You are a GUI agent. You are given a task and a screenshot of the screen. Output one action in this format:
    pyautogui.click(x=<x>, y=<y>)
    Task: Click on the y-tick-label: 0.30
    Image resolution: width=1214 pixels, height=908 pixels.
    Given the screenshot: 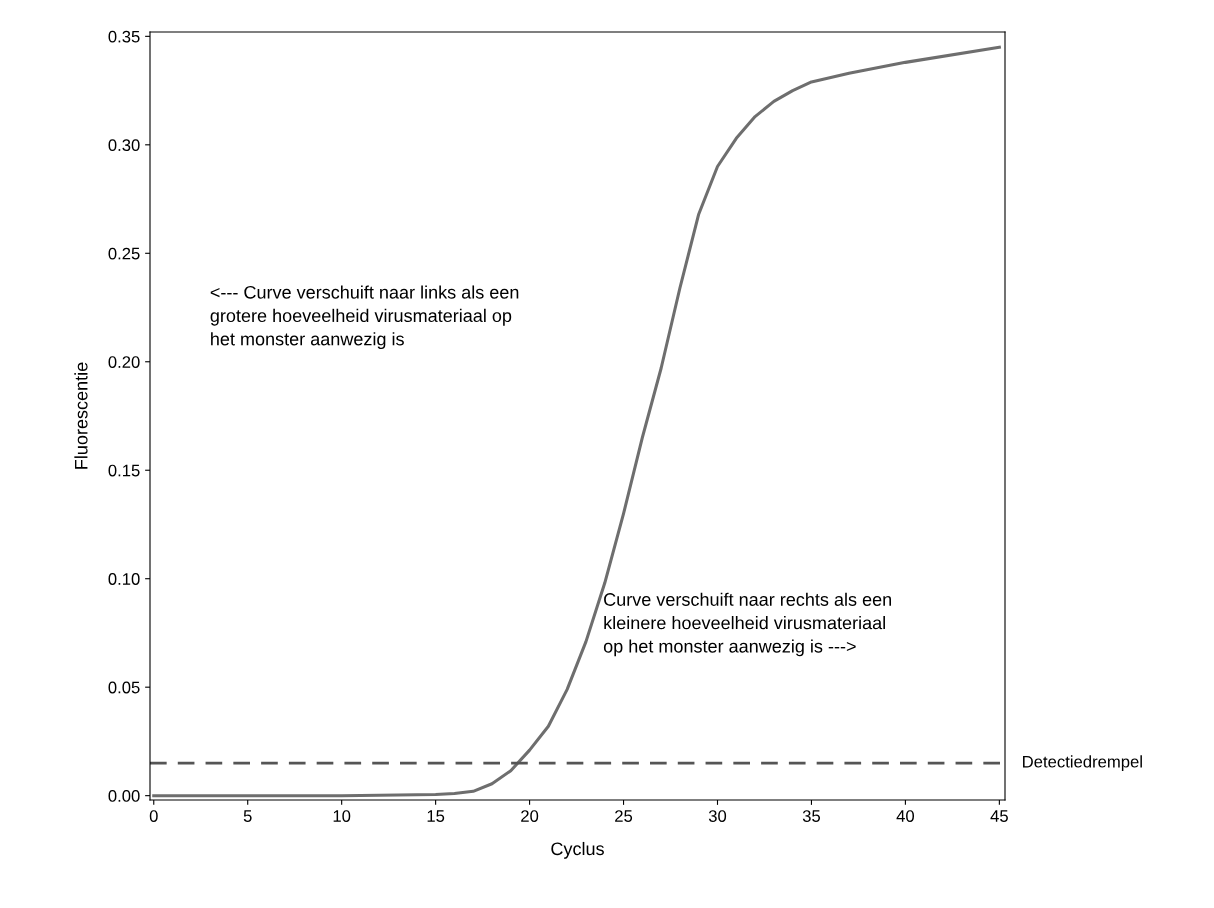 What is the action you would take?
    pyautogui.click(x=124, y=145)
    